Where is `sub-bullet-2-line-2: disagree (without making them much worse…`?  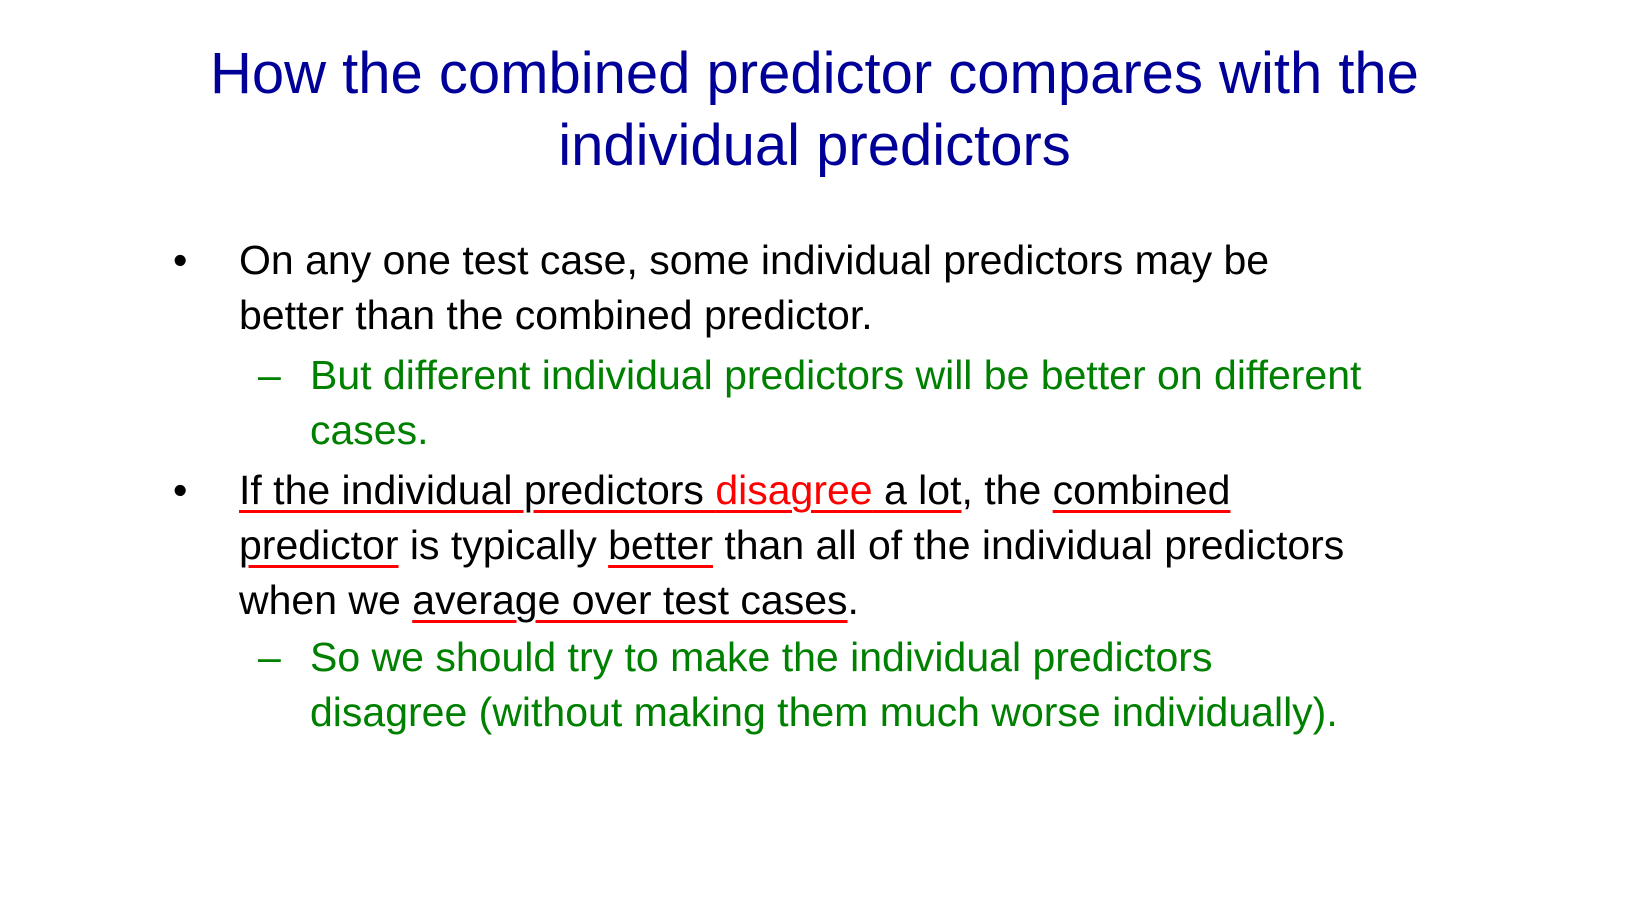 sub-bullet-2-line-2: disagree (without making them much worse… is located at coordinates (824, 712).